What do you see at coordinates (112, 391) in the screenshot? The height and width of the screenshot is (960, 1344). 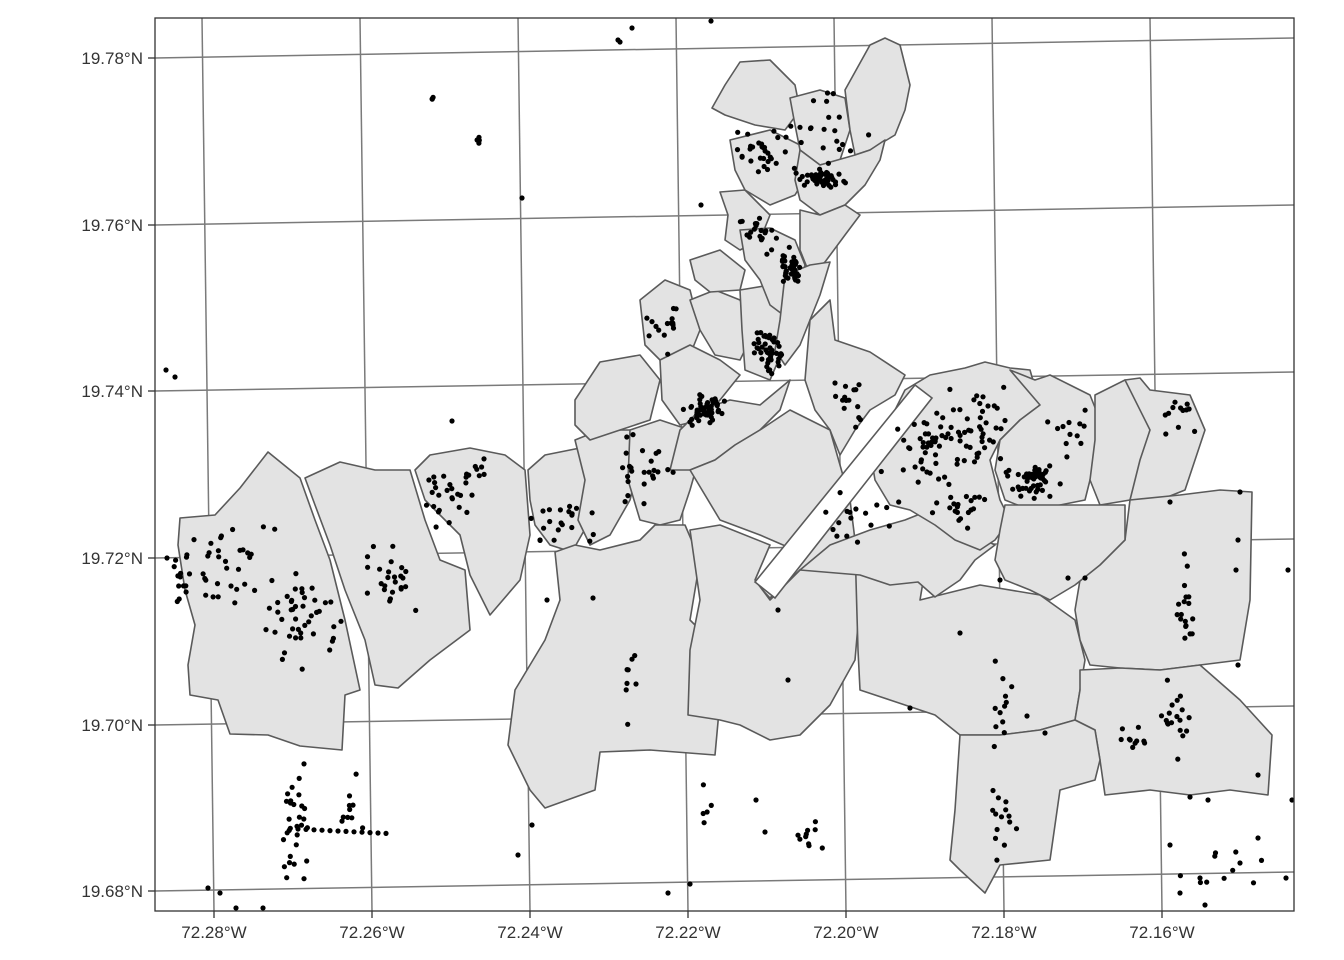 I see `y-tick-label: 19.74°N` at bounding box center [112, 391].